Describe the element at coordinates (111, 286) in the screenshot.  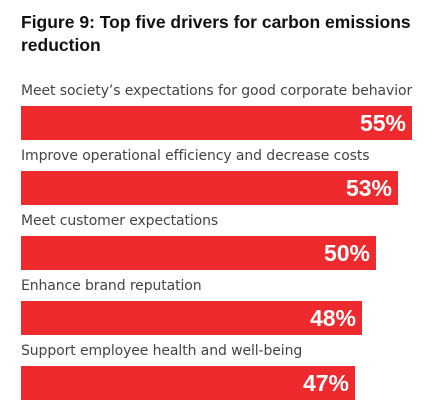
I see `category-label: Enhance brand reputation` at that location.